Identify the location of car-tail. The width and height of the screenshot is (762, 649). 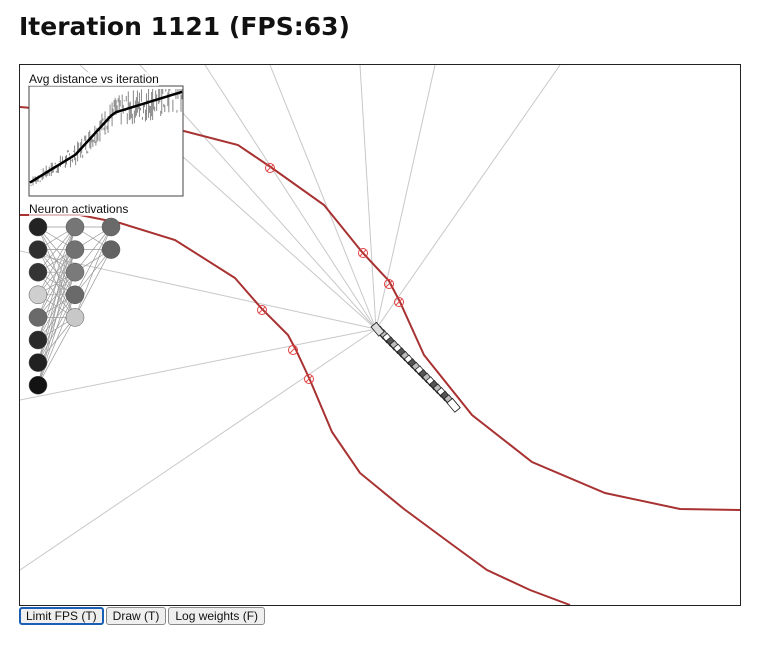
(453, 405).